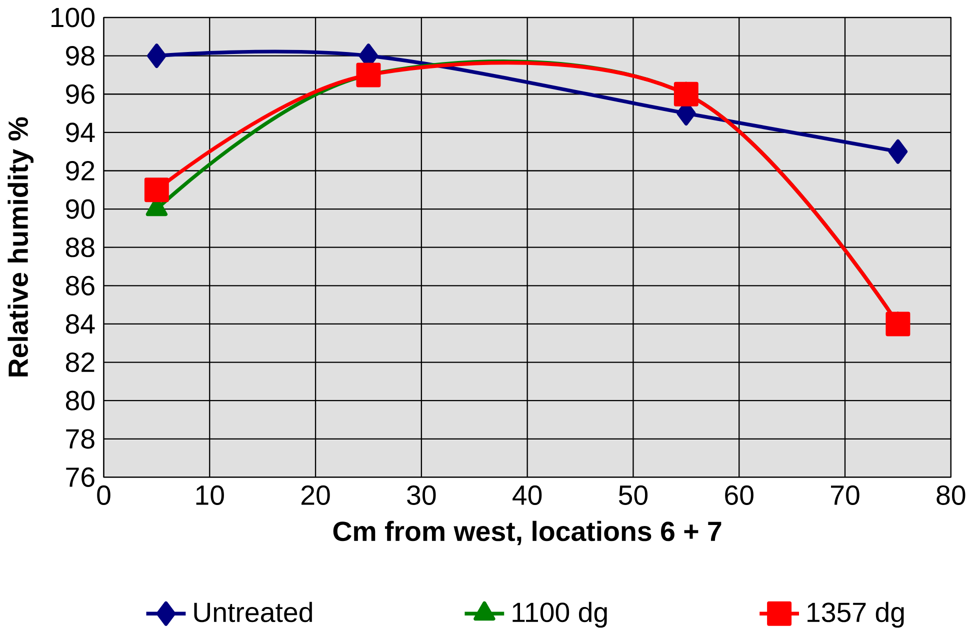  Describe the element at coordinates (739, 496) in the screenshot. I see `x-tick-label: 60` at that location.